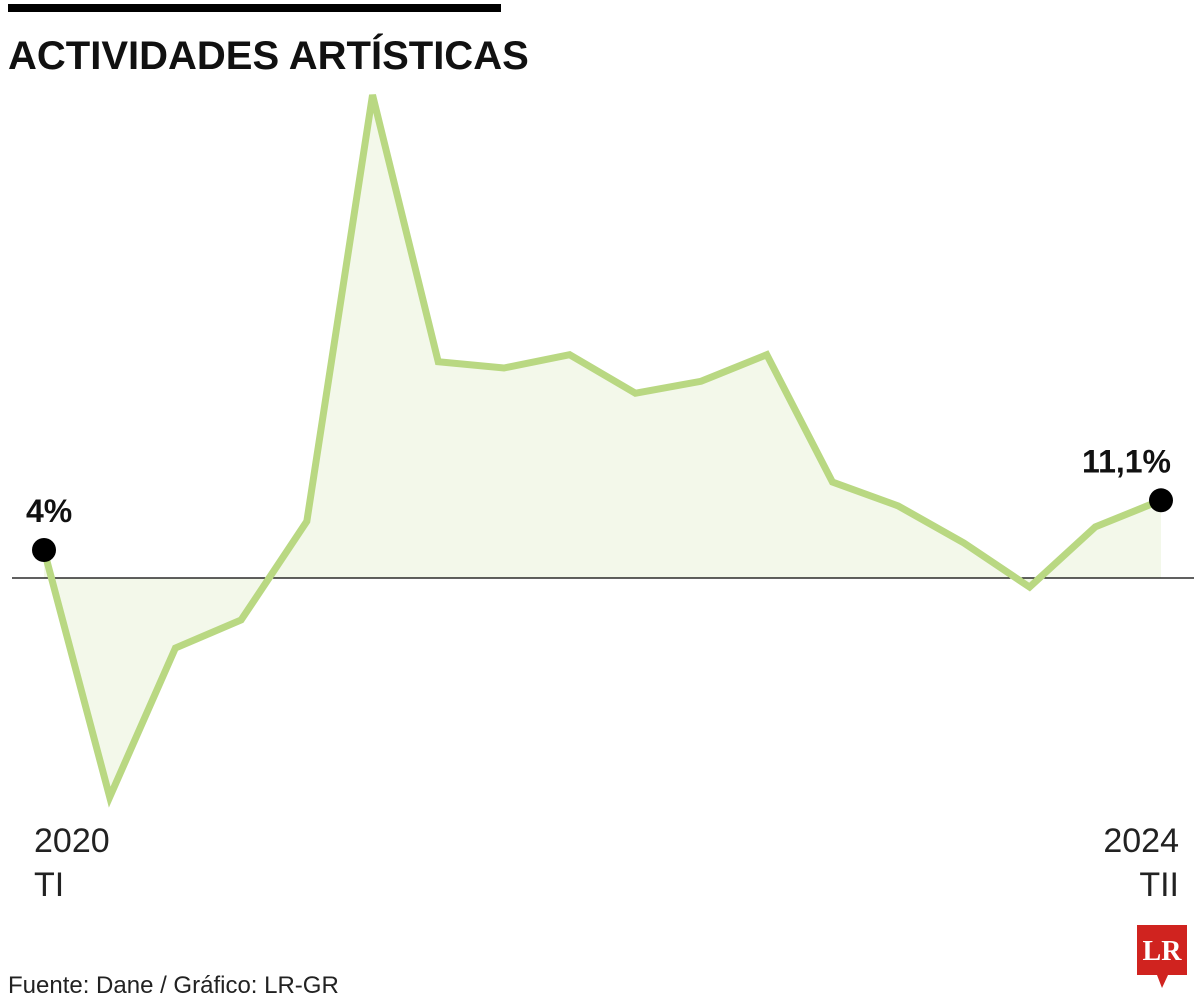 This screenshot has width=1200, height=1001. What do you see at coordinates (268, 55) in the screenshot?
I see `chart-title: ACTIVIDADES ARTÍSTICAS` at bounding box center [268, 55].